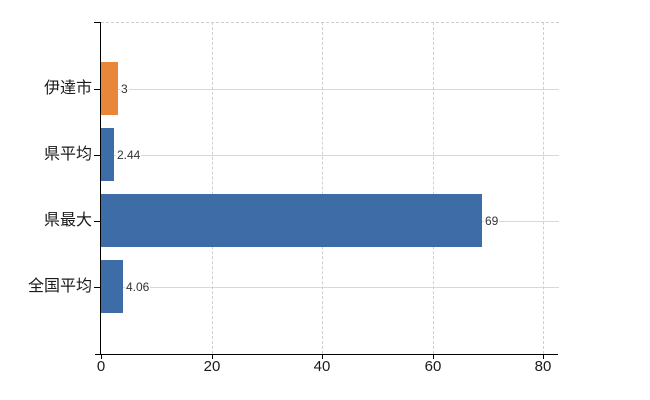 This screenshot has height=400, width=650. I want to click on bar-value-label: 4.06, so click(138, 287).